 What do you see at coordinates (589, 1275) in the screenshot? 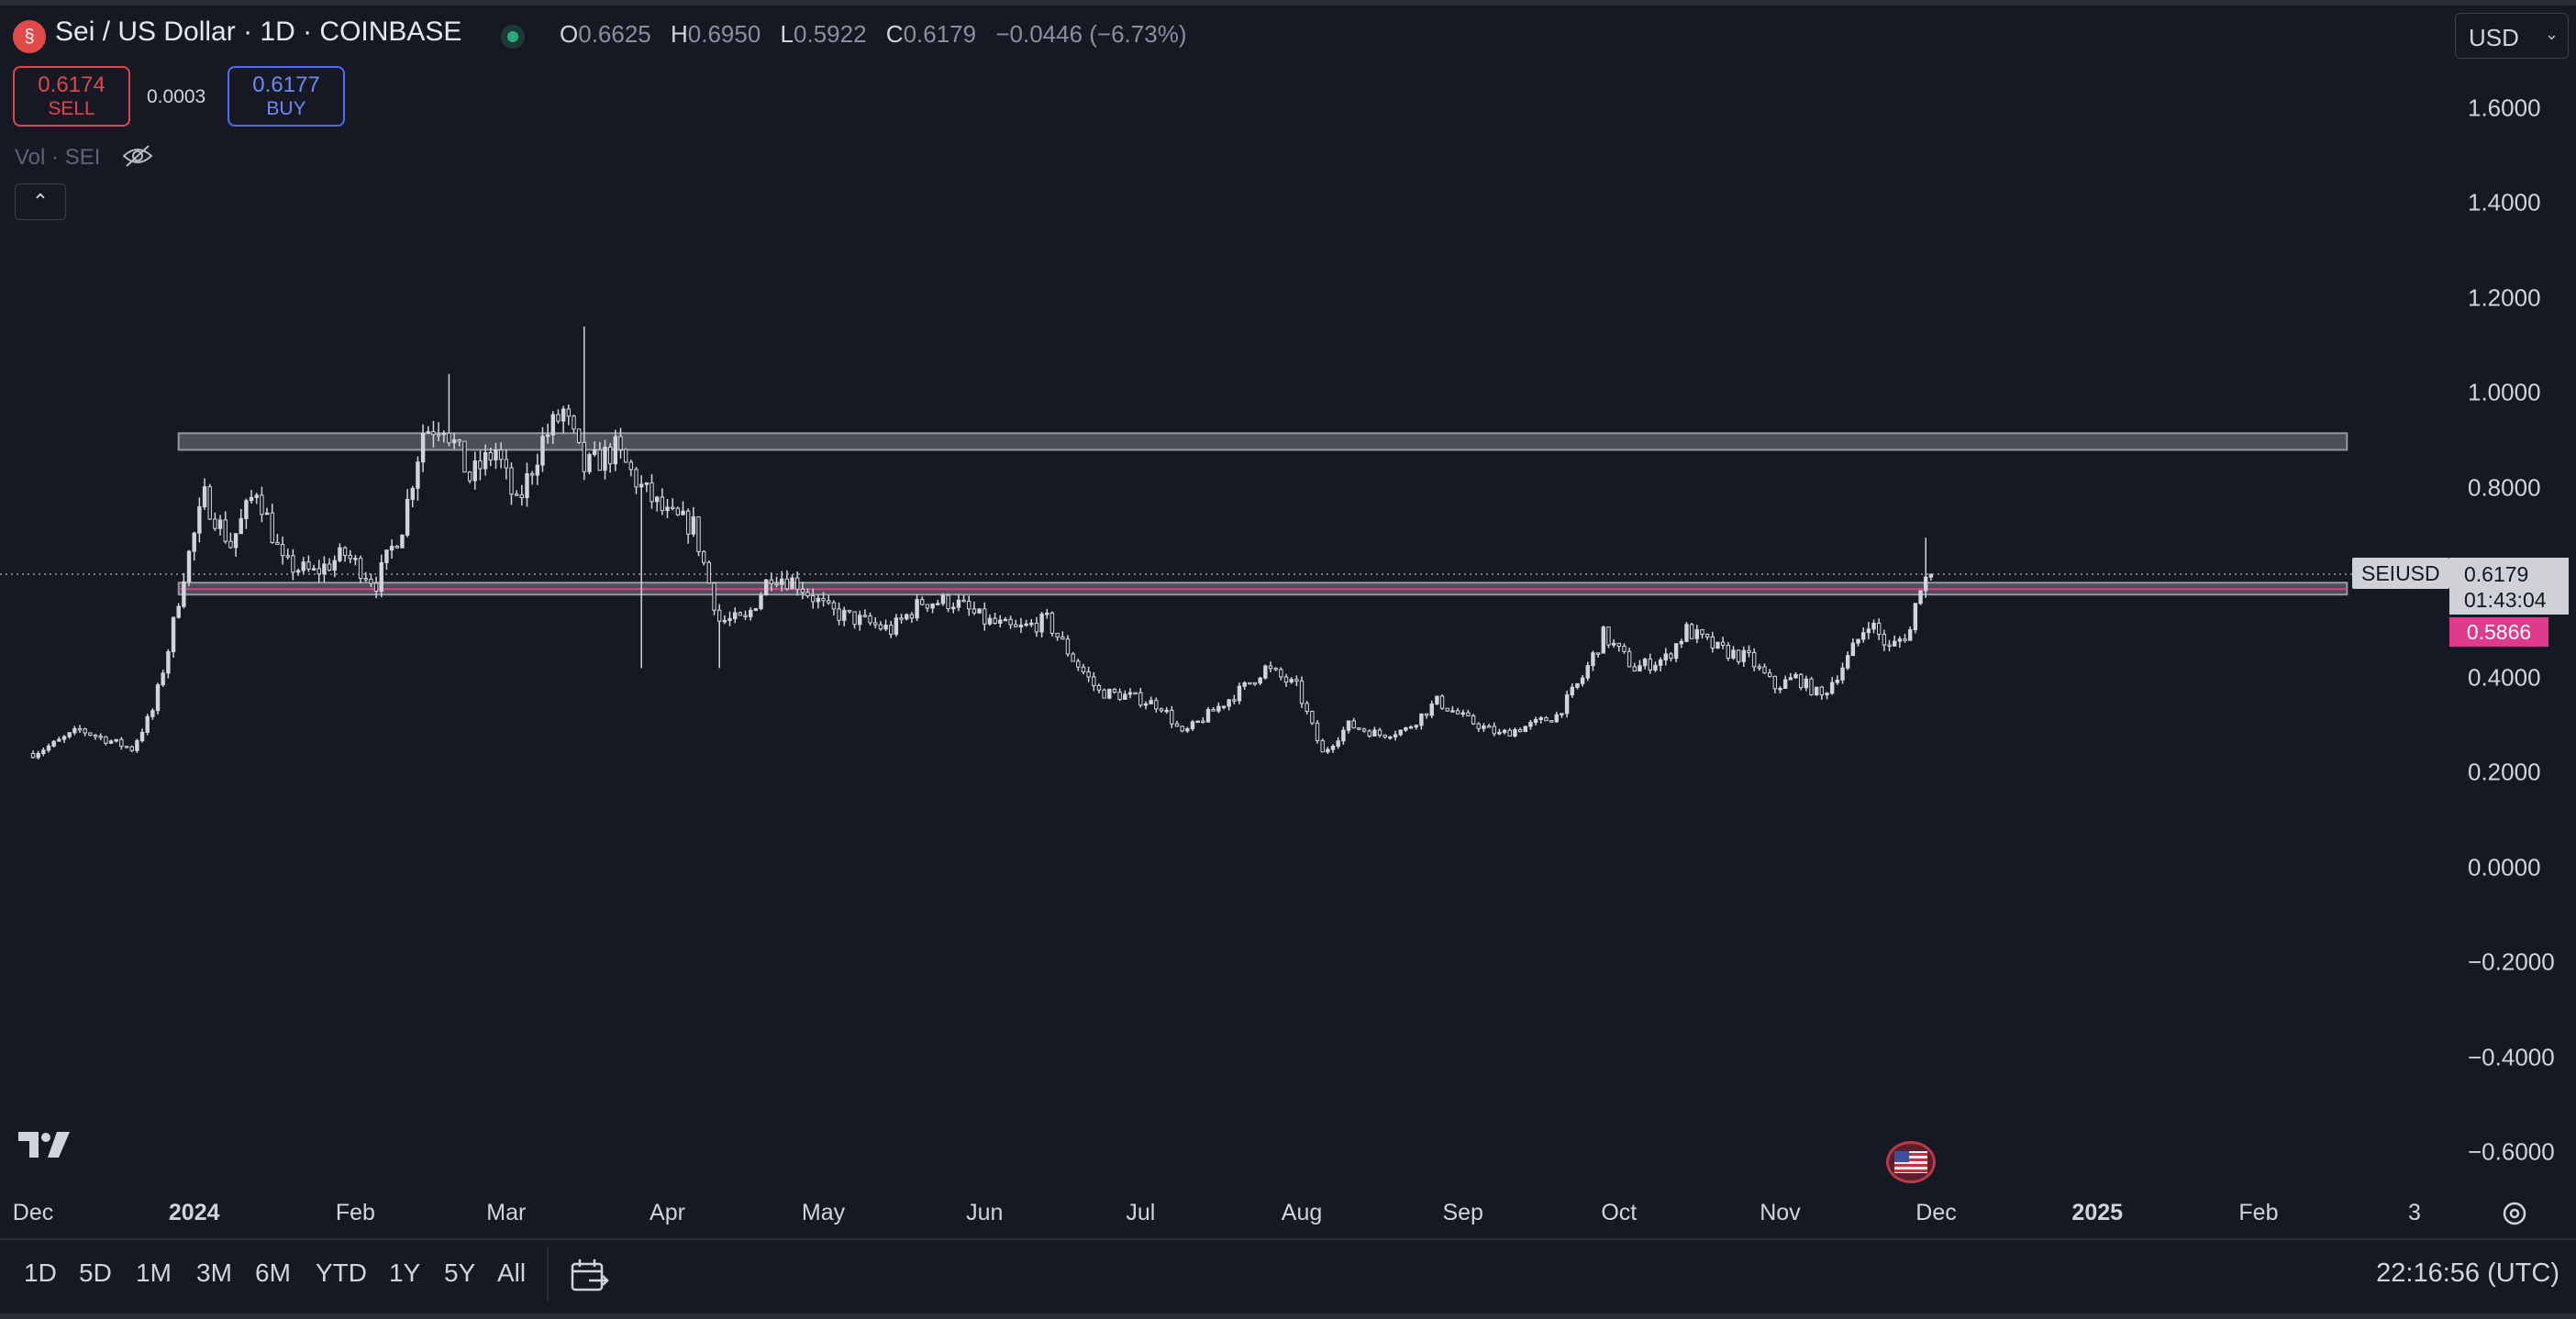
I see `calendar-range-icon` at bounding box center [589, 1275].